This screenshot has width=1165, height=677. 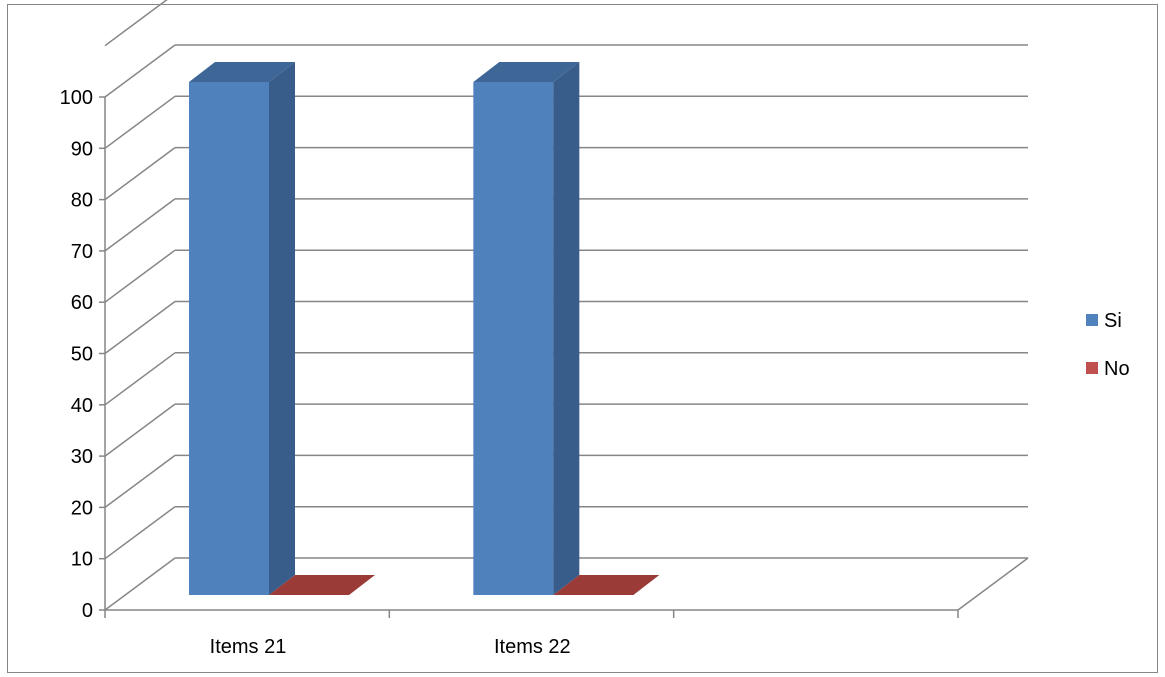 I want to click on bar-si-2-front, so click(x=513, y=338).